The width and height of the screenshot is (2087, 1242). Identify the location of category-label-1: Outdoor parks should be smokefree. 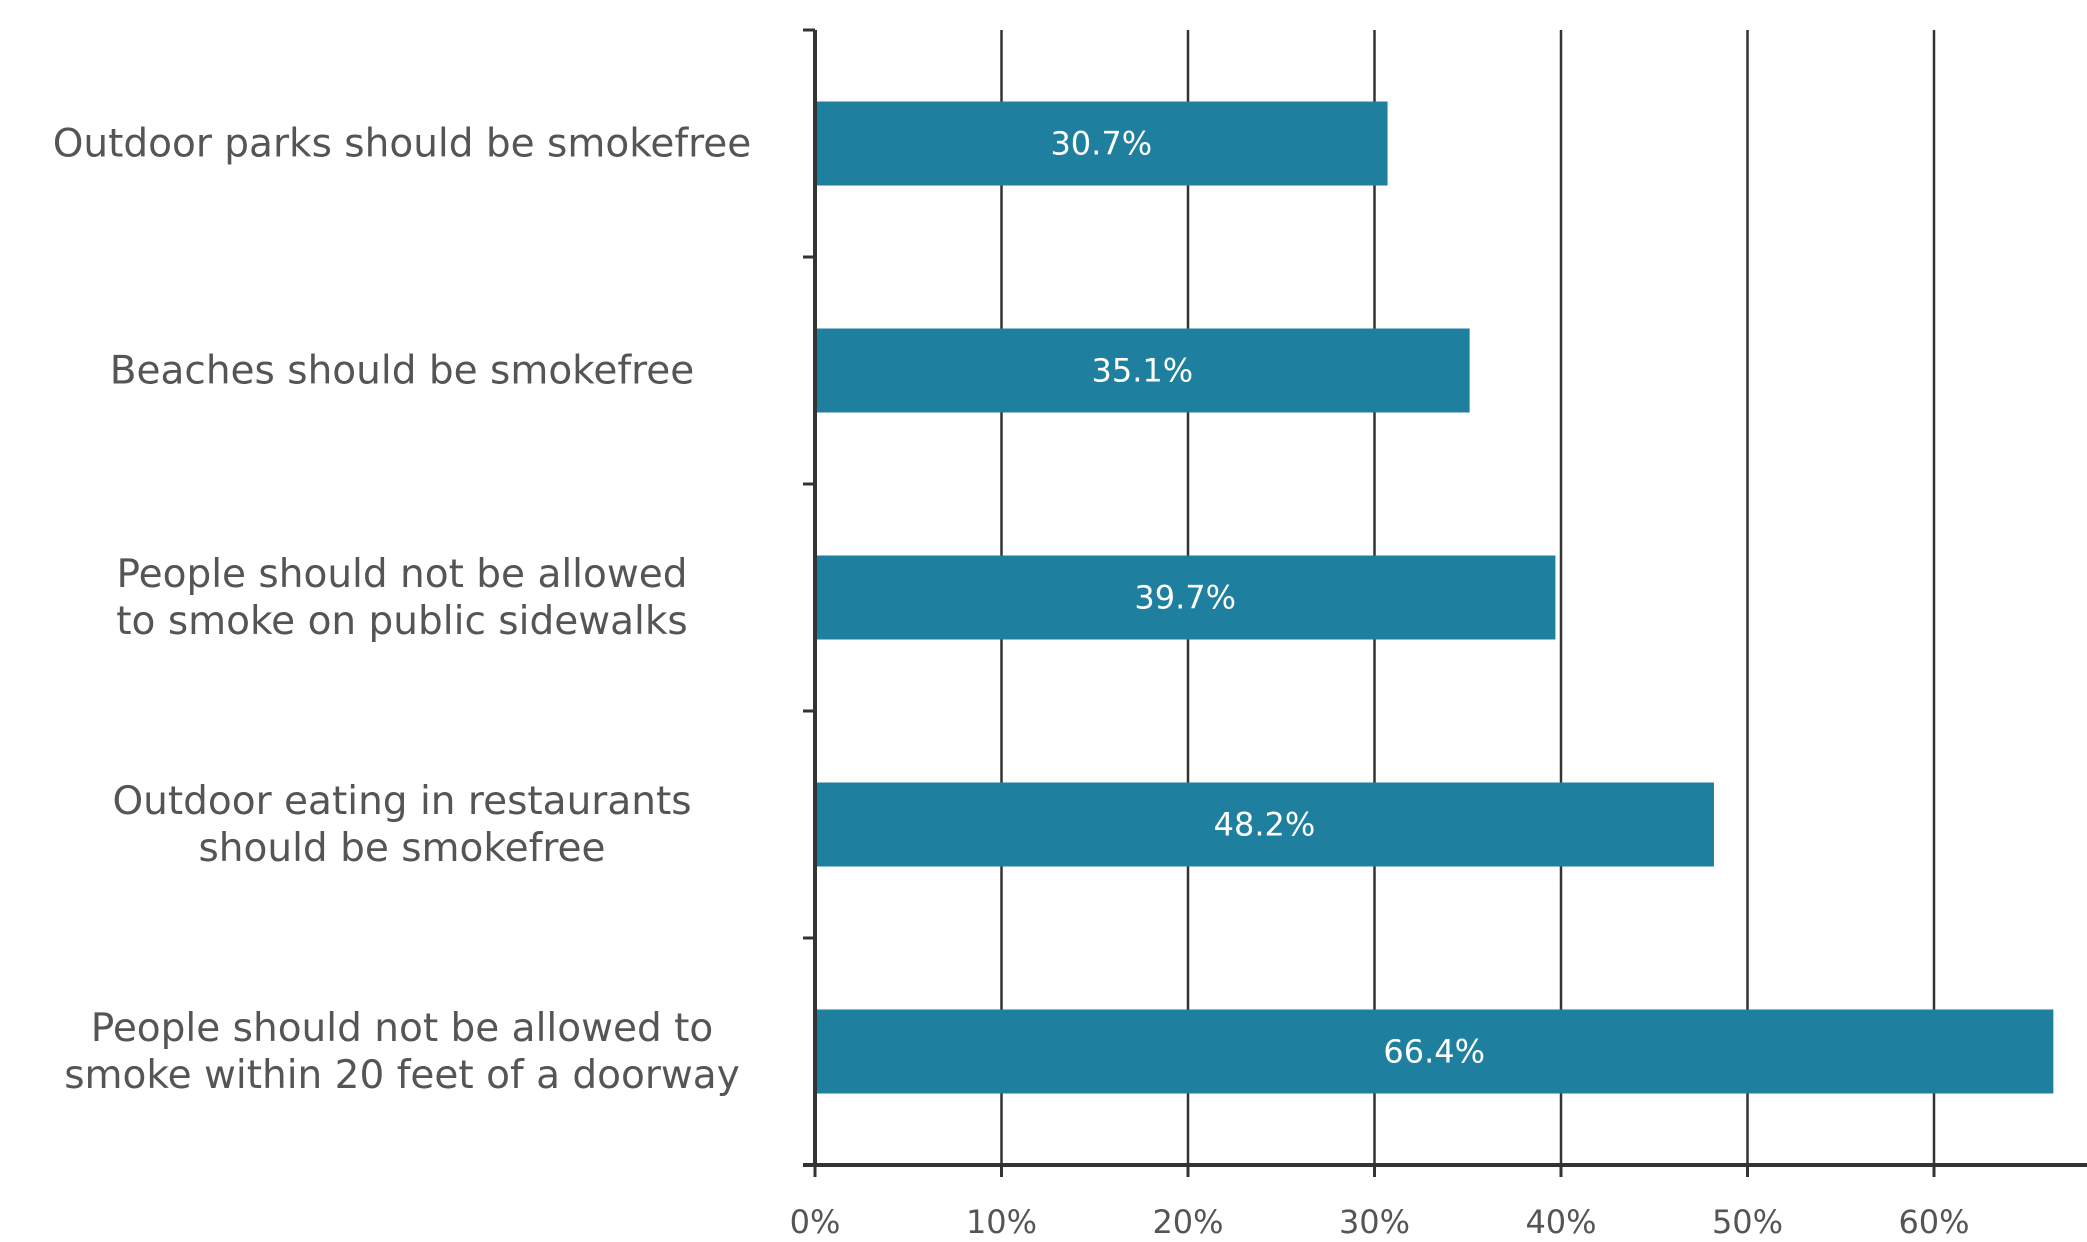
(402, 144).